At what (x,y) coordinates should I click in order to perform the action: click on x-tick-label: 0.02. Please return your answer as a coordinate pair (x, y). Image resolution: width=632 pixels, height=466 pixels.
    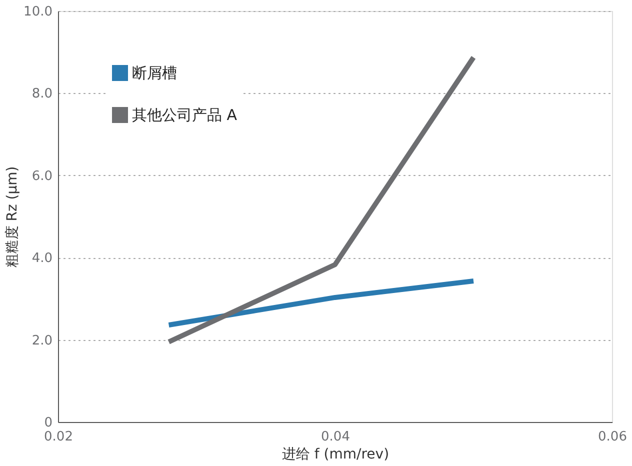
    Looking at the image, I should click on (58, 437).